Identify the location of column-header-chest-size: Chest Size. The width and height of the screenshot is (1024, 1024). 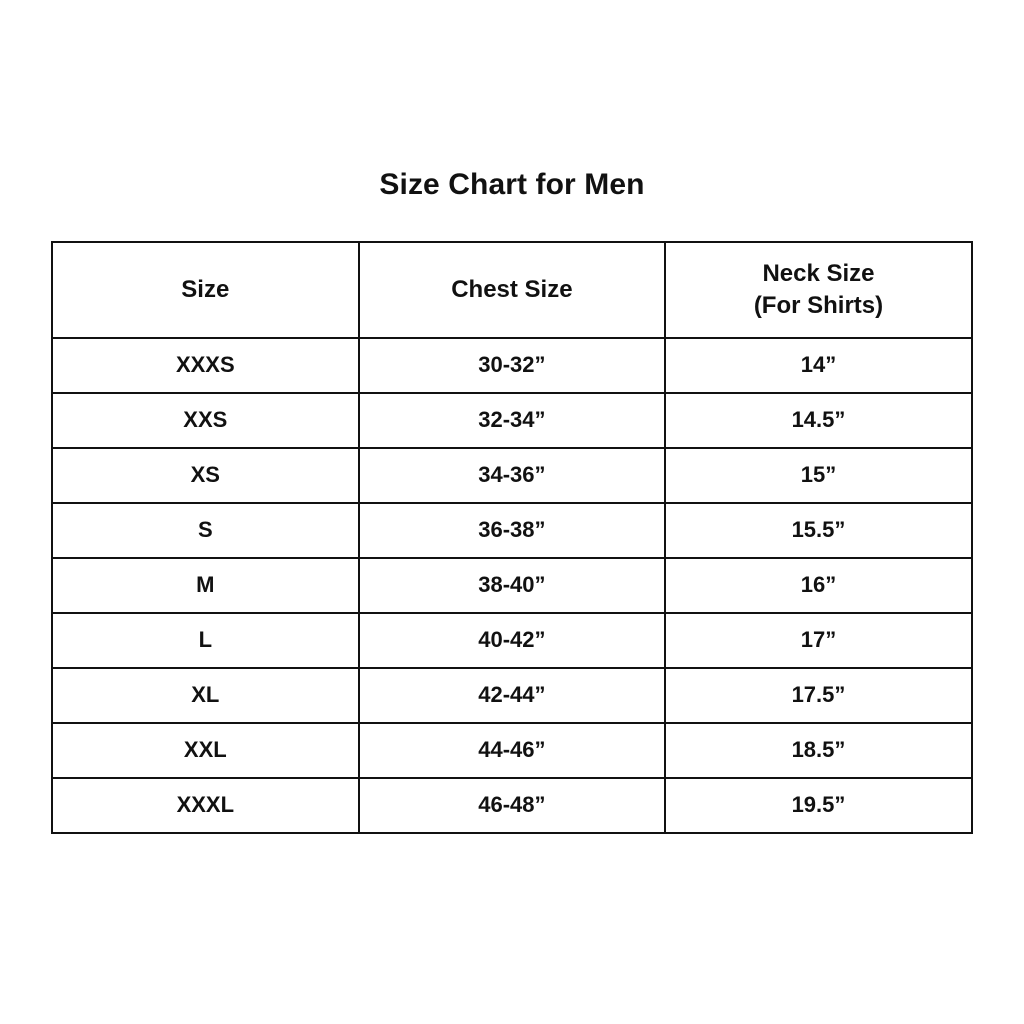
(512, 290).